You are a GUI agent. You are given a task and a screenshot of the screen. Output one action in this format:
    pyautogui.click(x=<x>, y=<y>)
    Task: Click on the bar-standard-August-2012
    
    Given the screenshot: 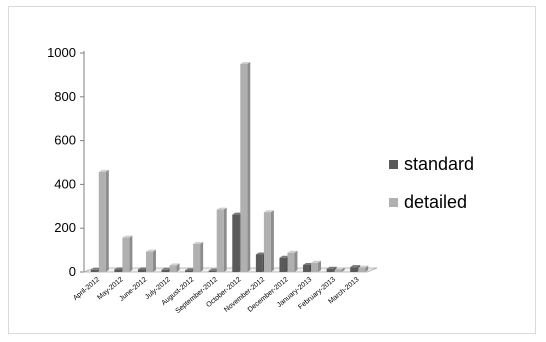 What is the action you would take?
    pyautogui.click(x=189, y=271)
    